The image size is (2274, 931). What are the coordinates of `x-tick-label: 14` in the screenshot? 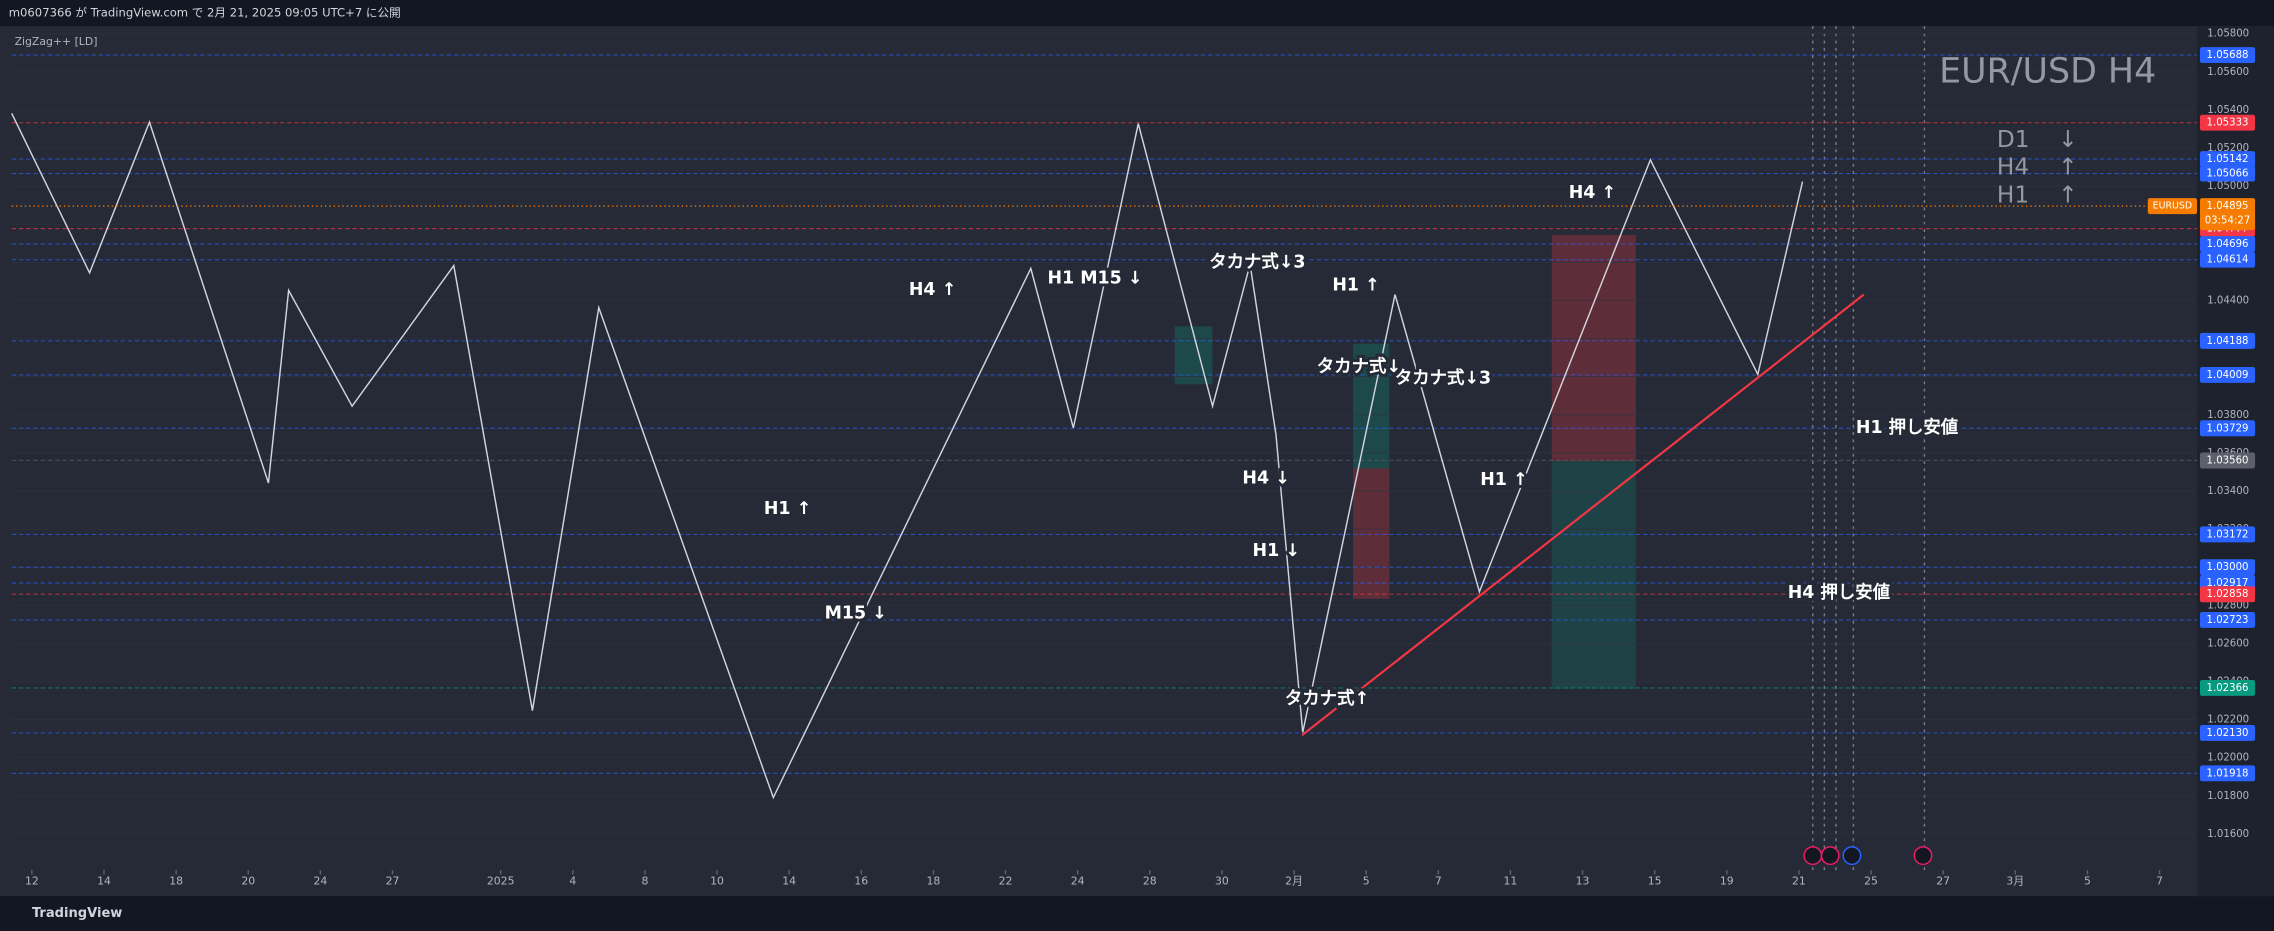 It's located at (789, 881).